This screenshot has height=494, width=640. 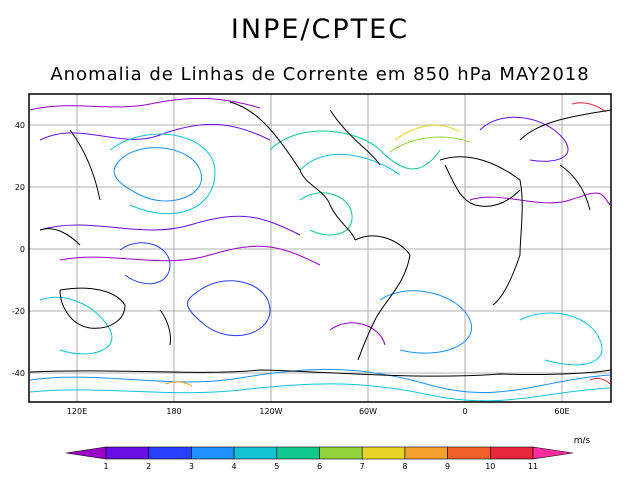 I want to click on colorbar-tick-label: 5, so click(x=276, y=466).